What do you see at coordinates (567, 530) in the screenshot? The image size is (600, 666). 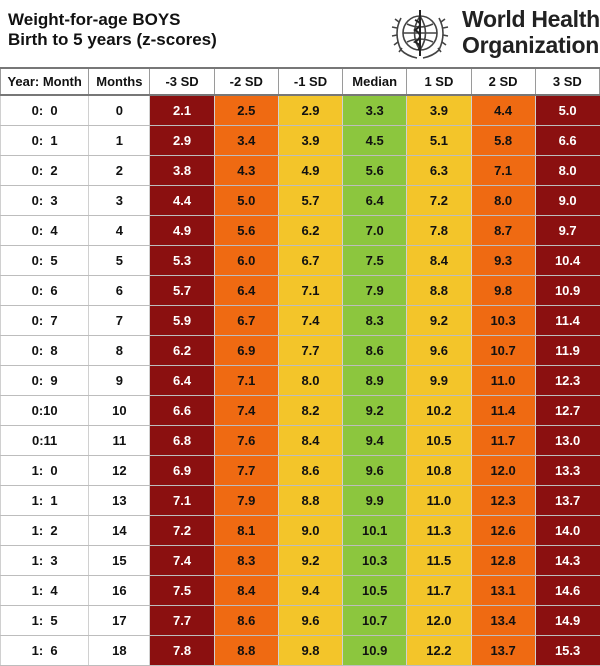 I see `3sd-cell: 14.0` at bounding box center [567, 530].